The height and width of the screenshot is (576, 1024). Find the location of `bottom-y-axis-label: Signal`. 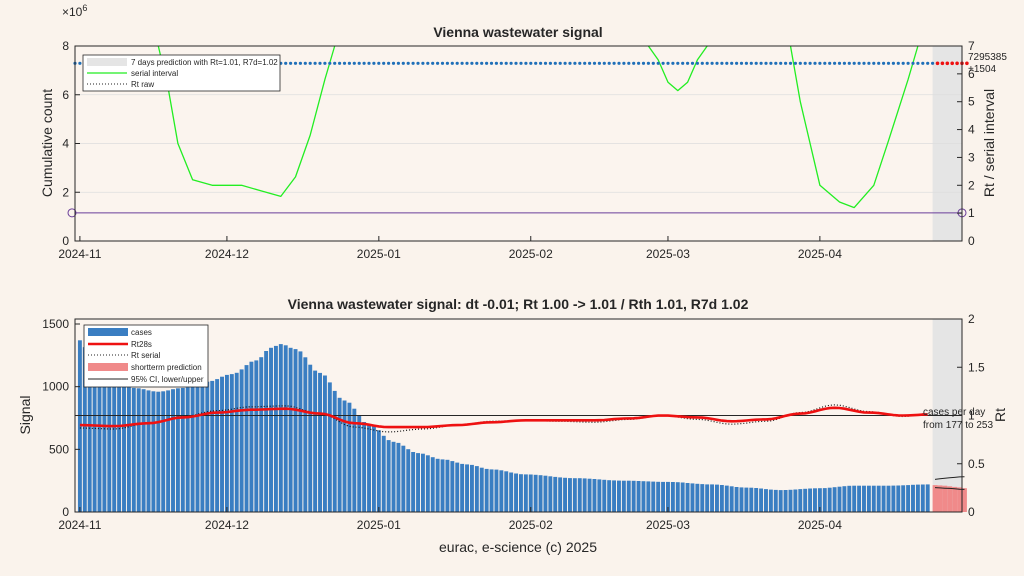

bottom-y-axis-label: Signal is located at coordinates (25, 415).